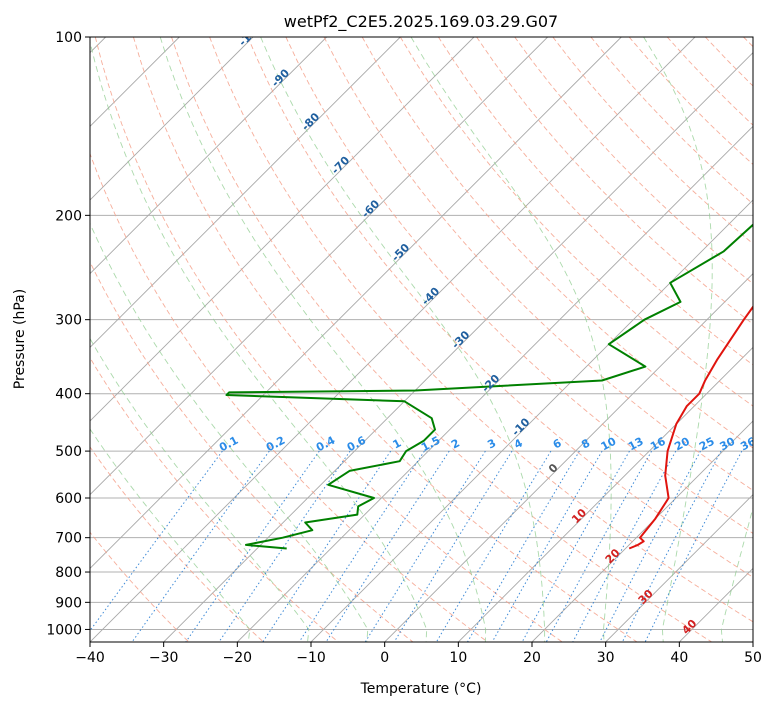 This screenshot has width=775, height=708. I want to click on x-tick-label: −40, so click(90, 658).